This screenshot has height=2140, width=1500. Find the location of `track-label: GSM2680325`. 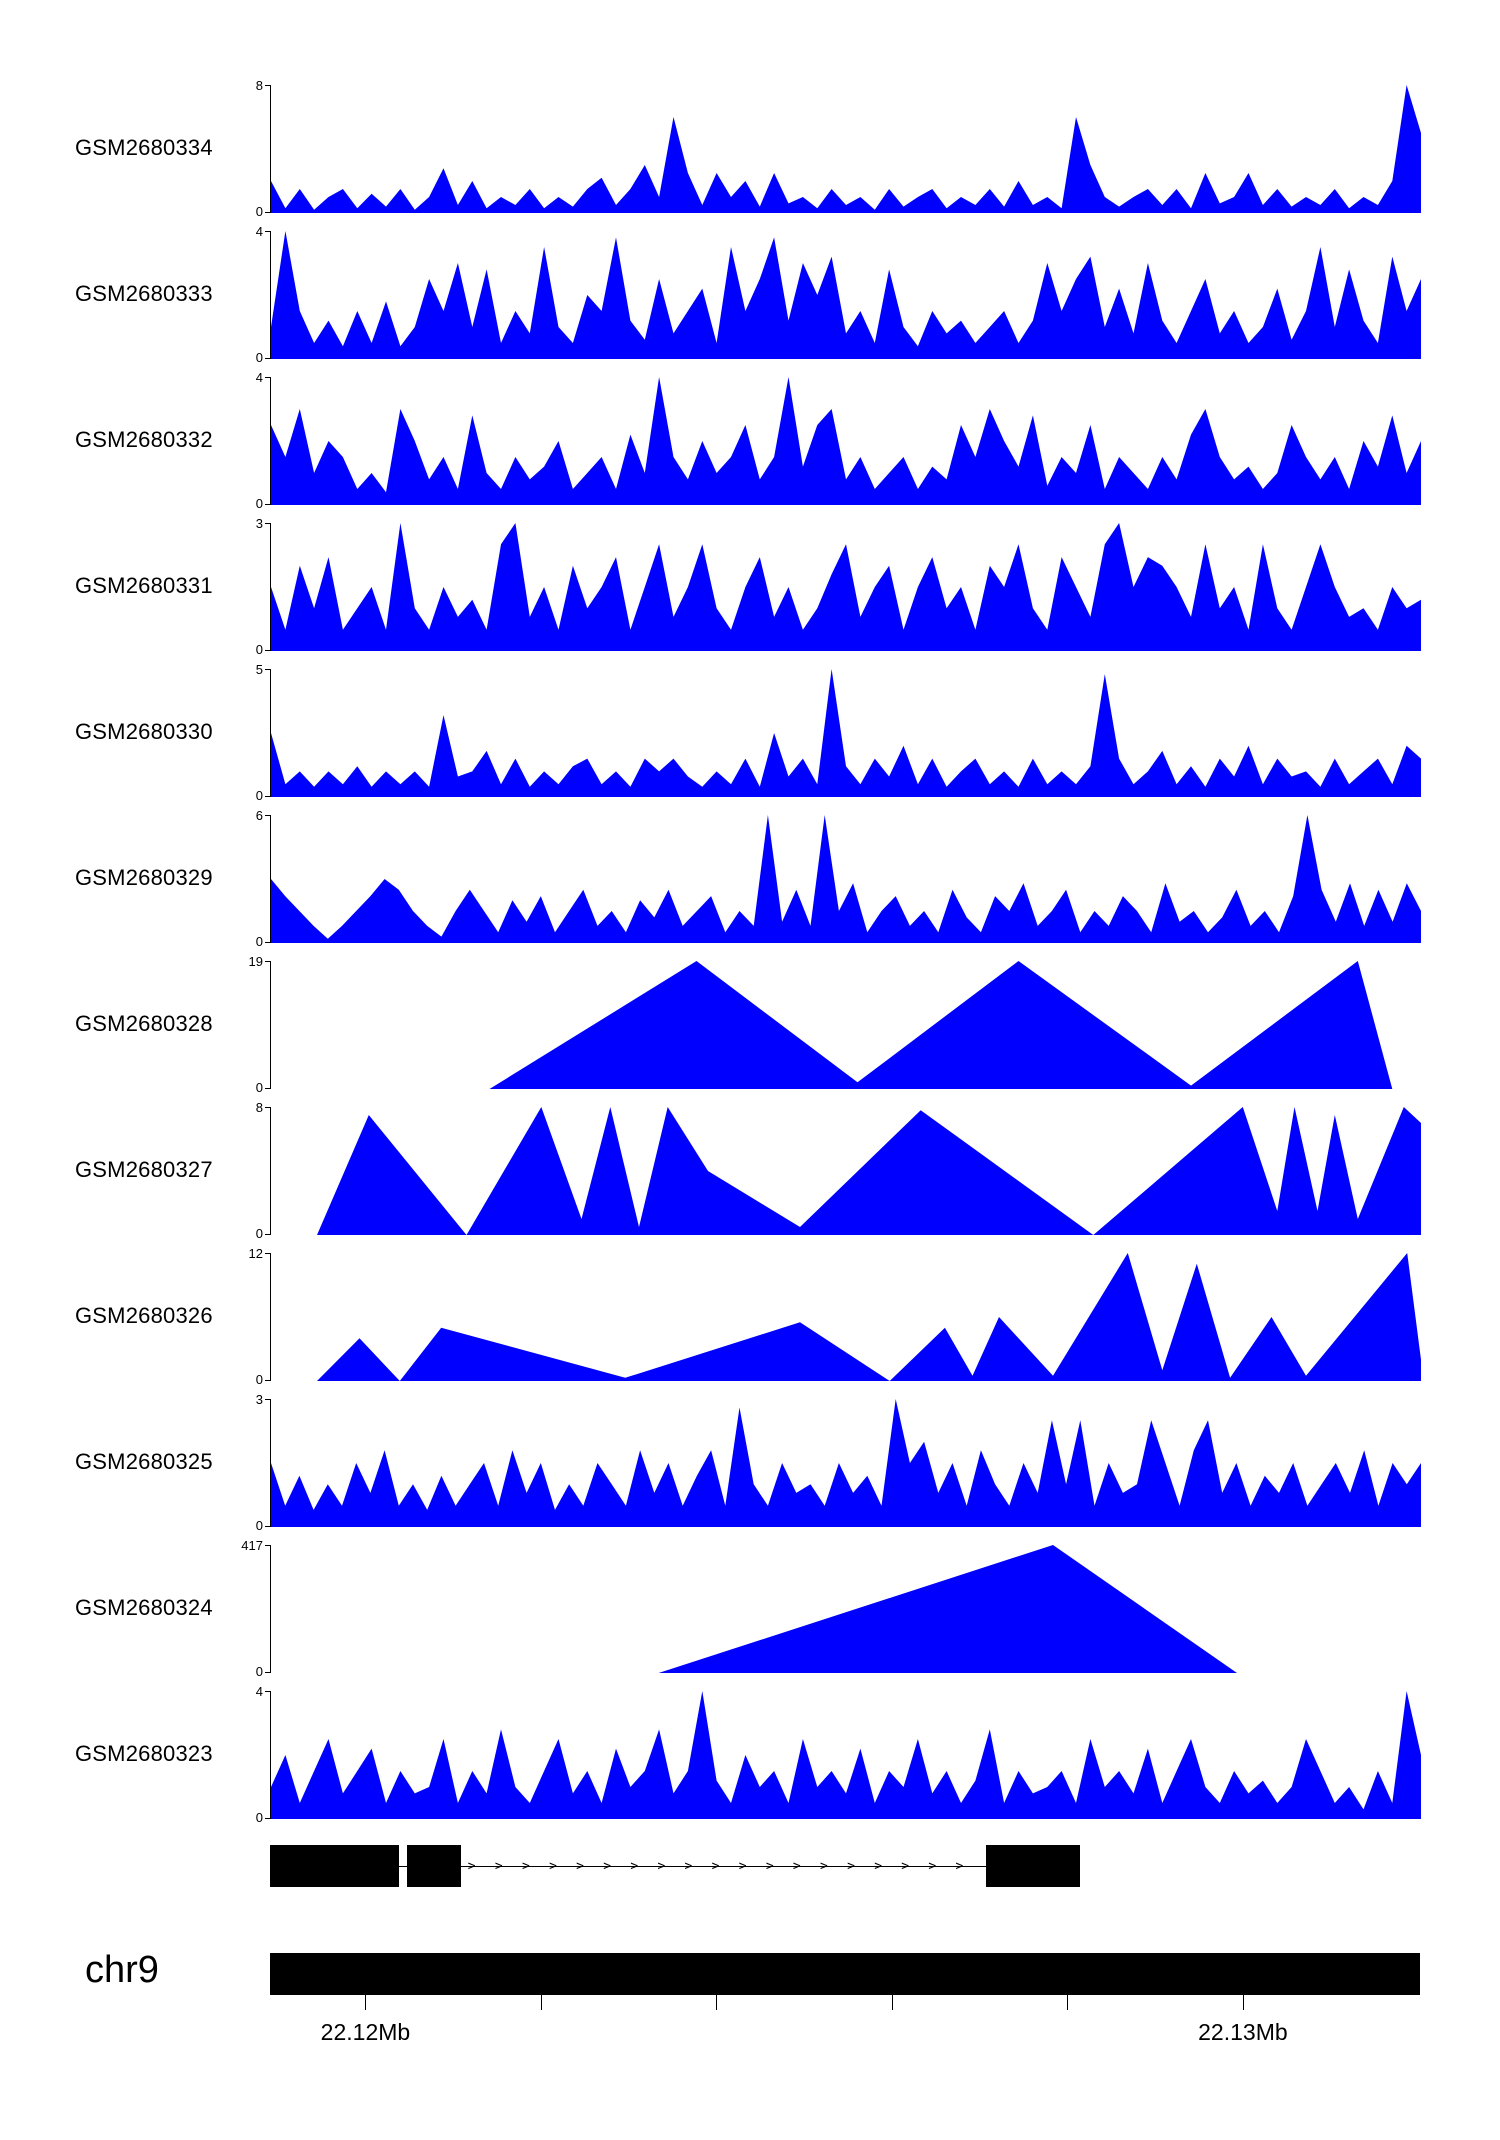

track-label: GSM2680325 is located at coordinates (144, 1461).